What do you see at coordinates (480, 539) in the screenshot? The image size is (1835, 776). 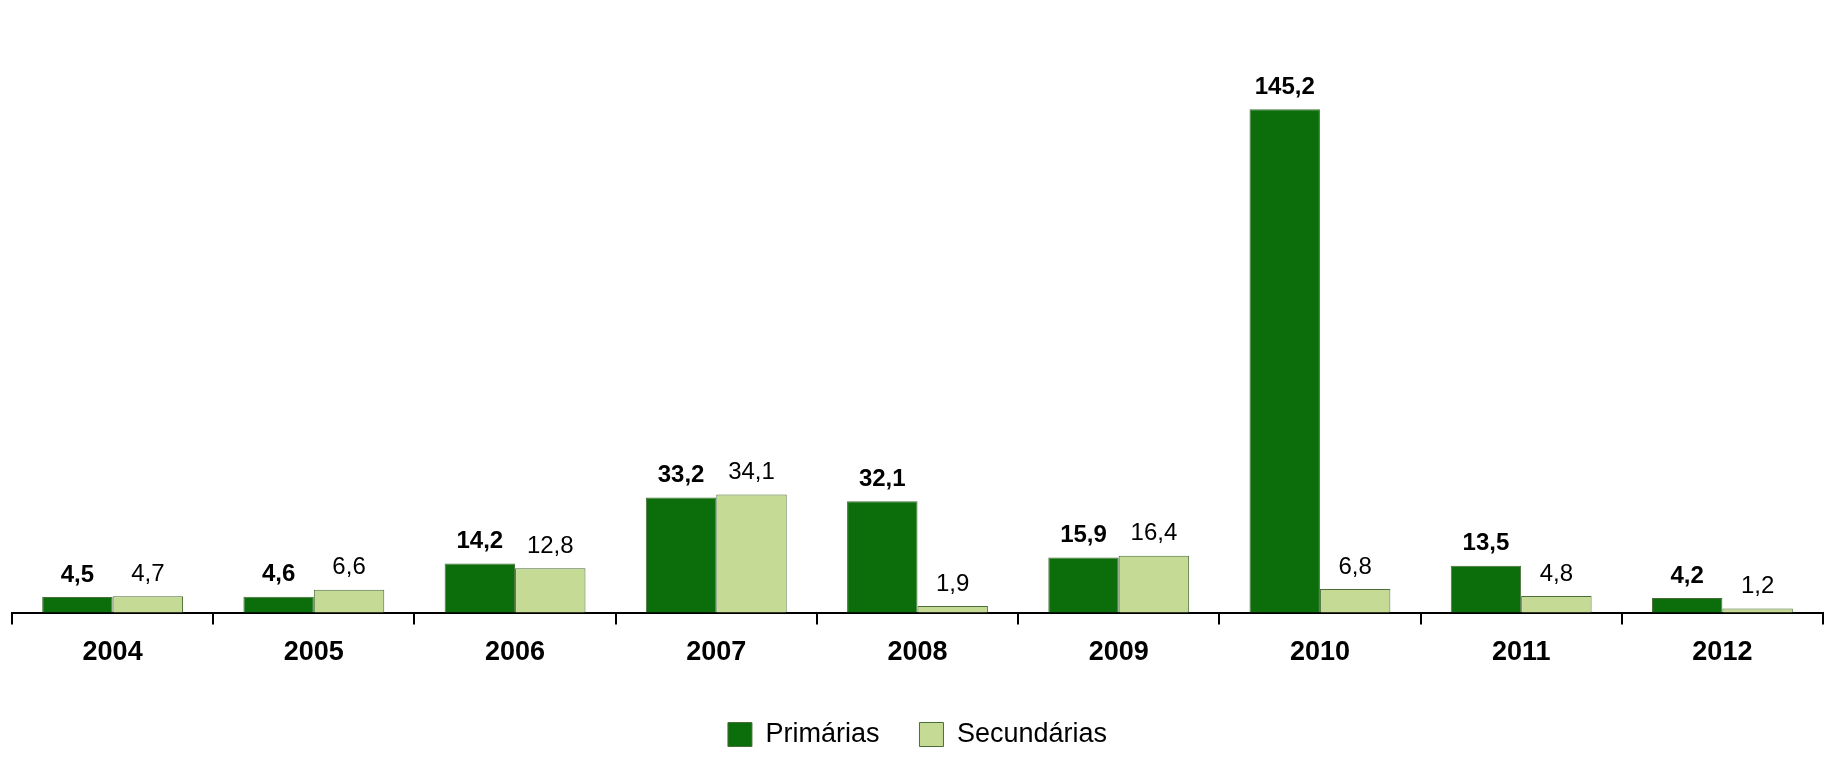 I see `data-label: 14,2` at bounding box center [480, 539].